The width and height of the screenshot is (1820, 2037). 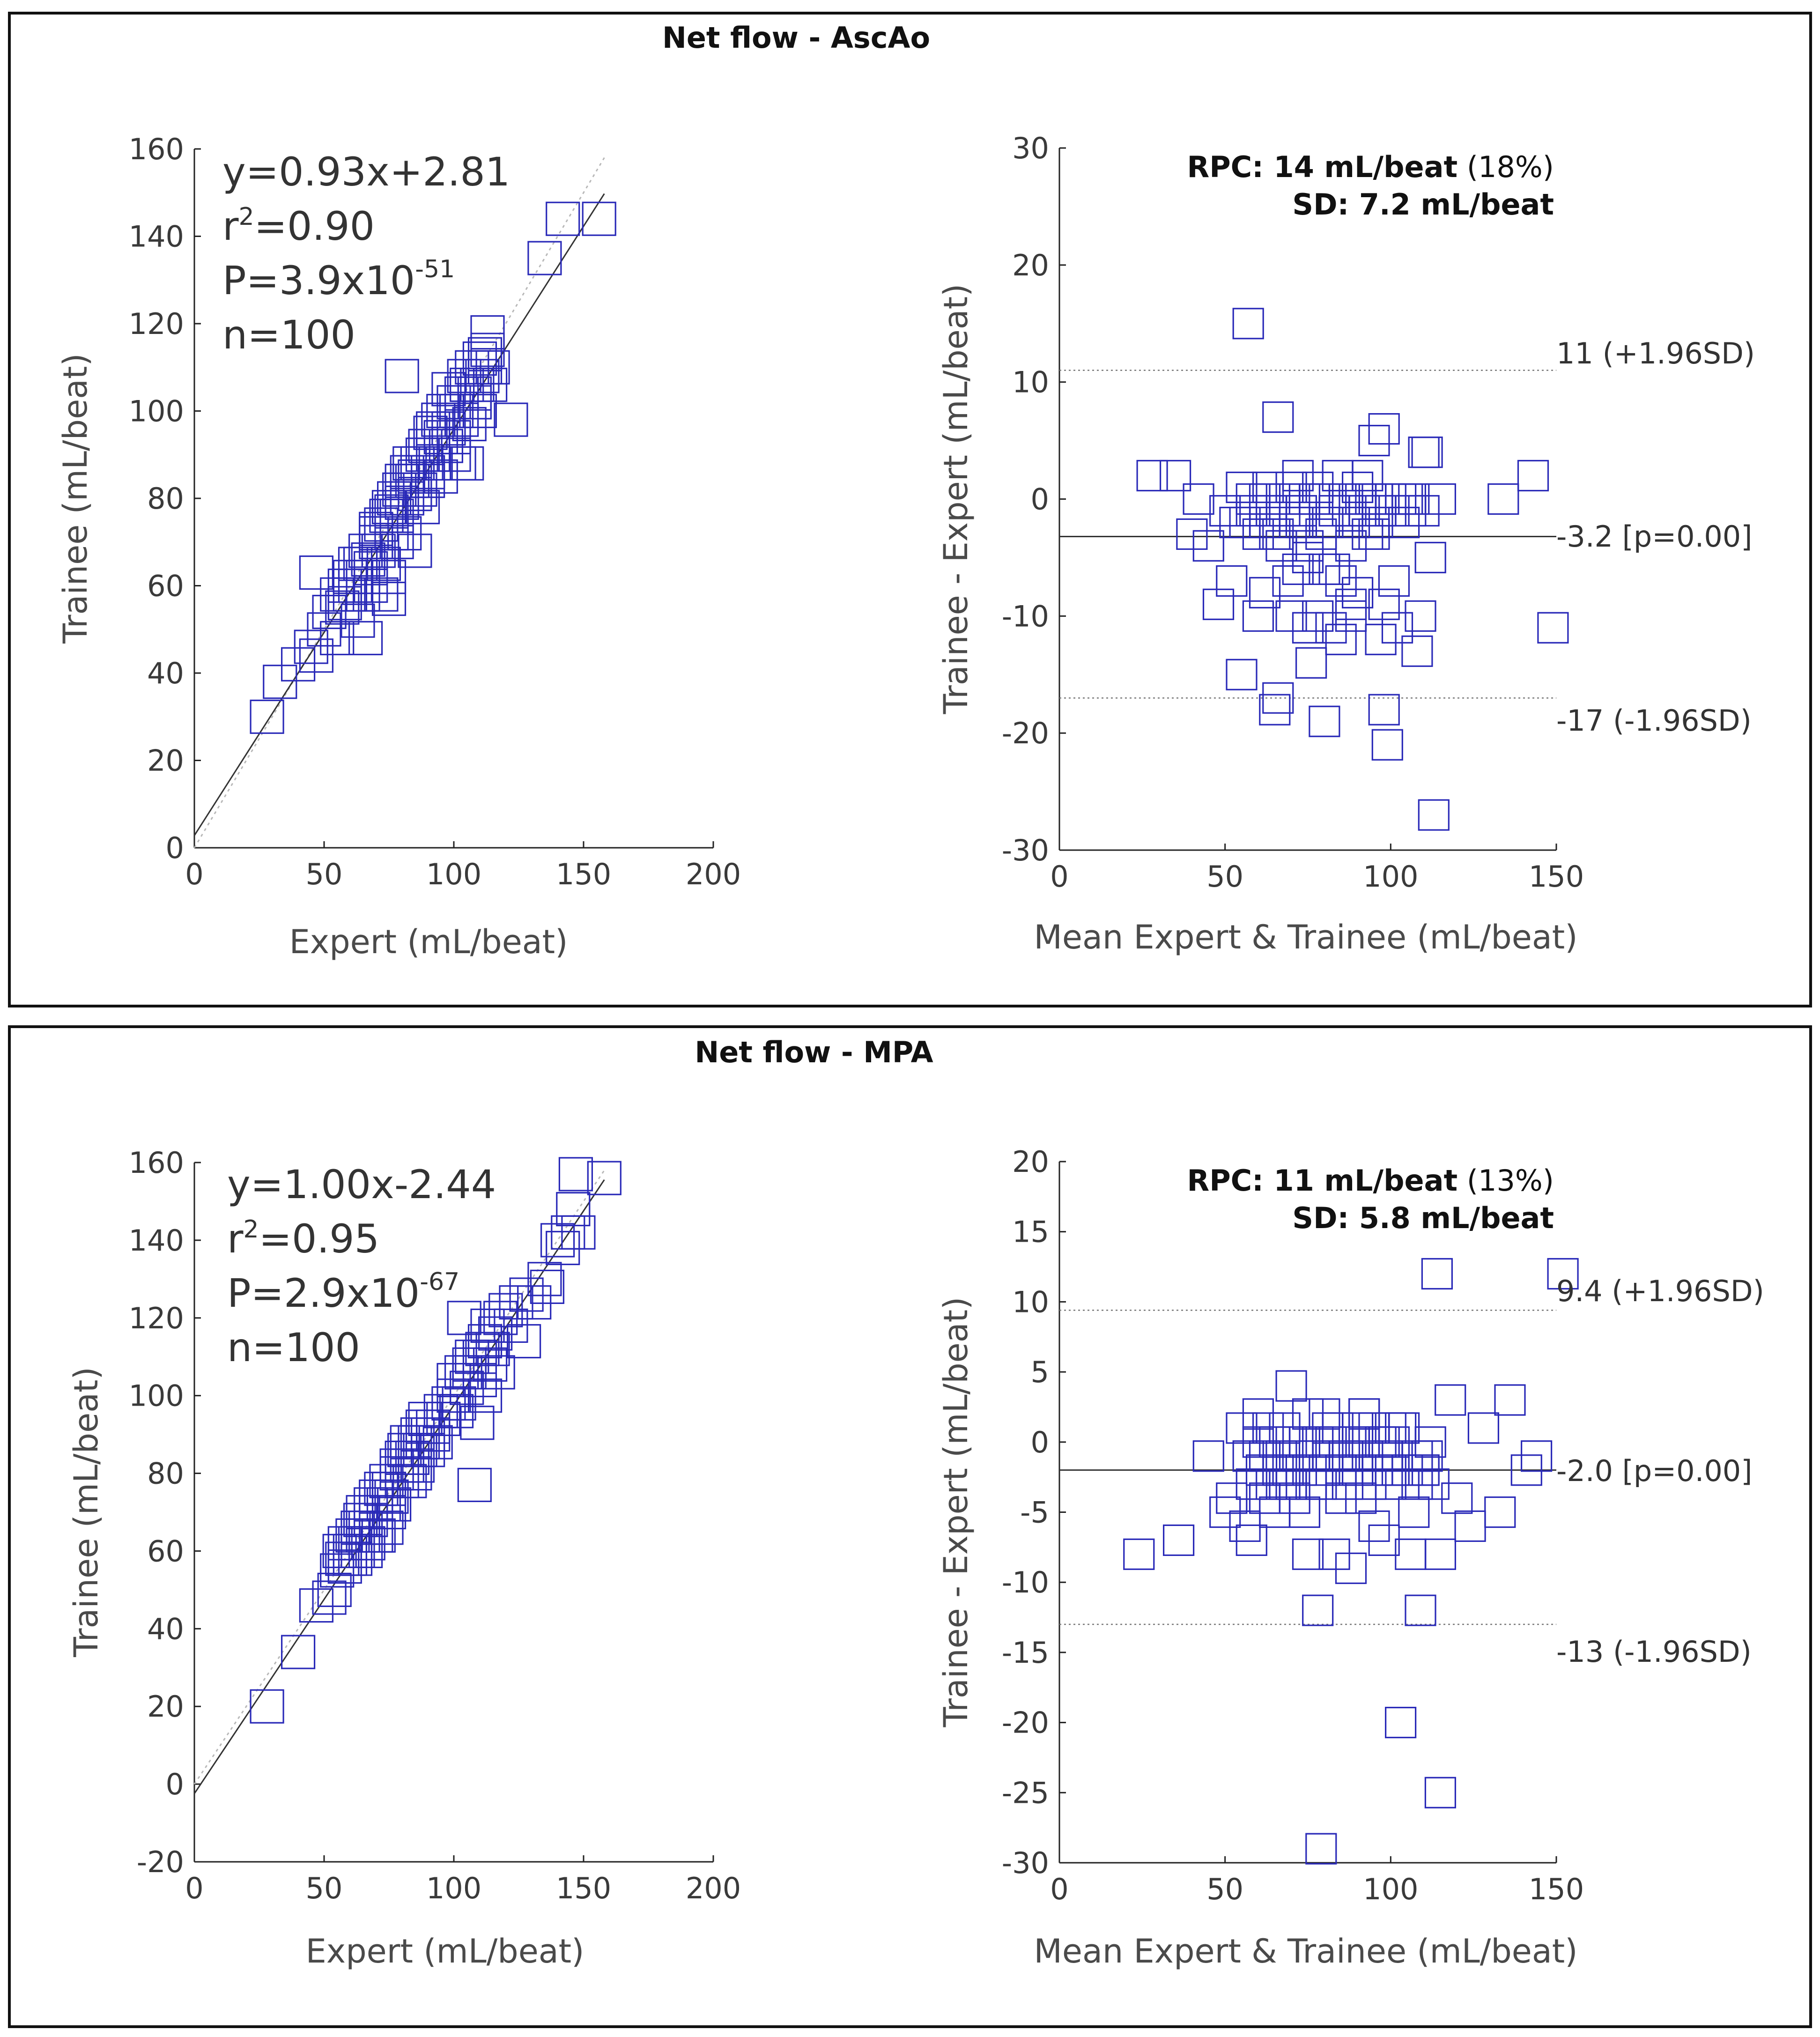 What do you see at coordinates (1306, 1951) in the screenshot?
I see `x-axis-title: Mean Expert & Trainee (mL/beat)` at bounding box center [1306, 1951].